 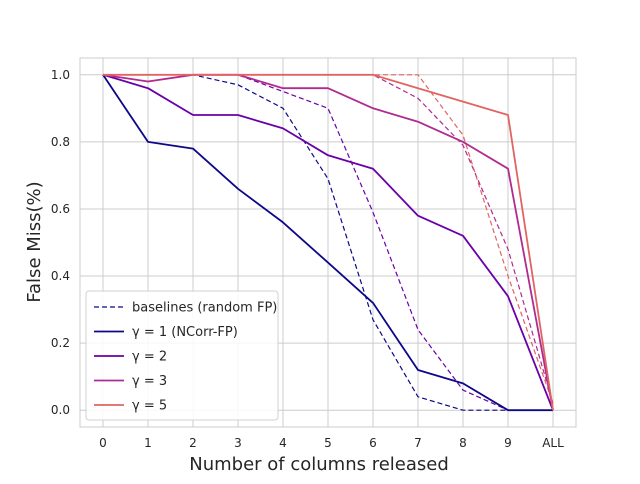 What do you see at coordinates (60, 410) in the screenshot?
I see `y-tick-label: 0.0` at bounding box center [60, 410].